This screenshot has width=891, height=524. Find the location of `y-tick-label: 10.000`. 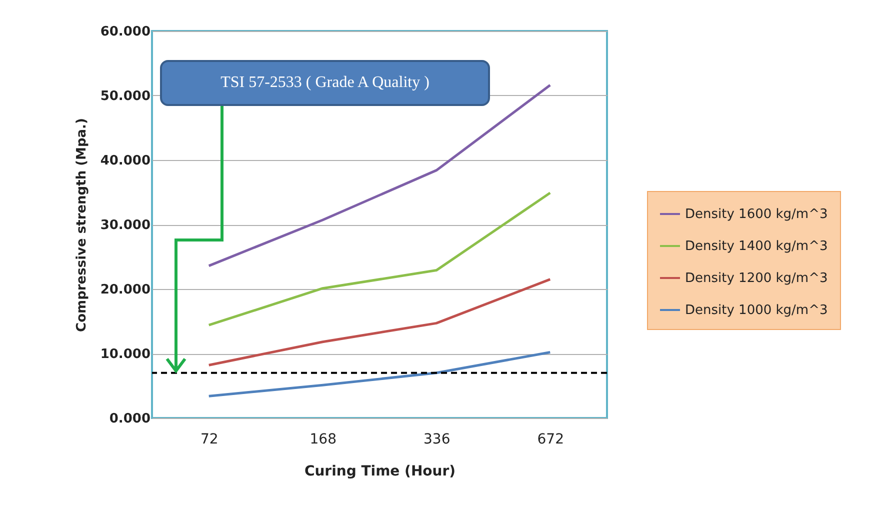

y-tick-label: 10.000 is located at coordinates (125, 354).